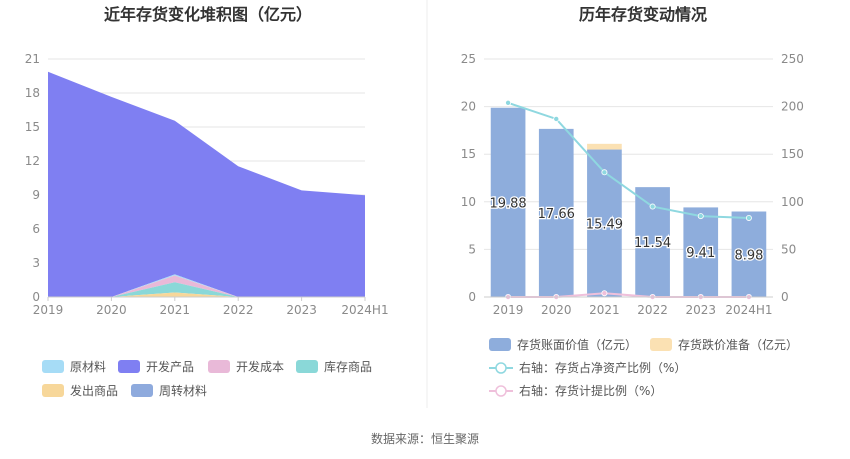 Image resolution: width=850 pixels, height=459 pixels. What do you see at coordinates (738, 344) in the screenshot?
I see `legend-label: 存货跌价准备（亿元）` at bounding box center [738, 344].